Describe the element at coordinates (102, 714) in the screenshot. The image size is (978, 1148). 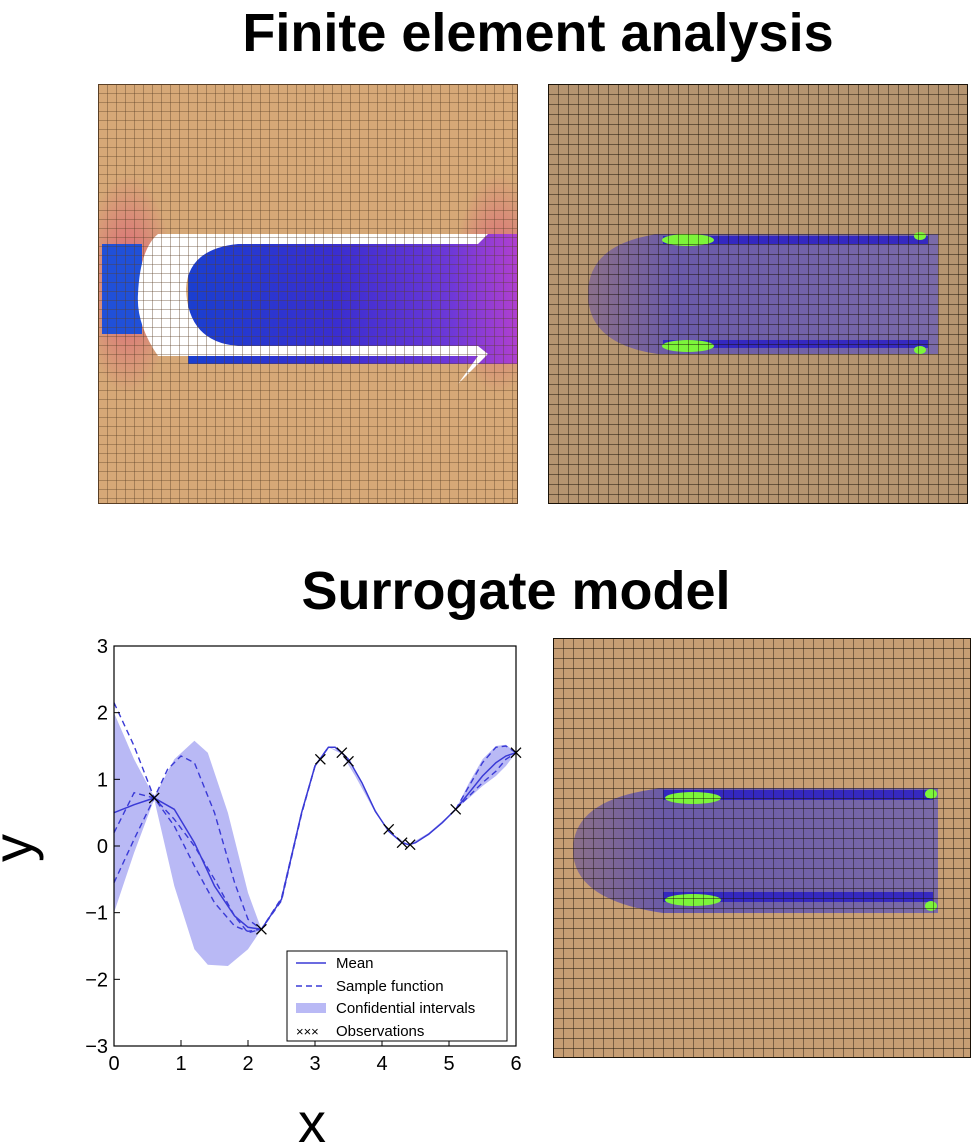
I see `y-tick-label: 2` at that location.